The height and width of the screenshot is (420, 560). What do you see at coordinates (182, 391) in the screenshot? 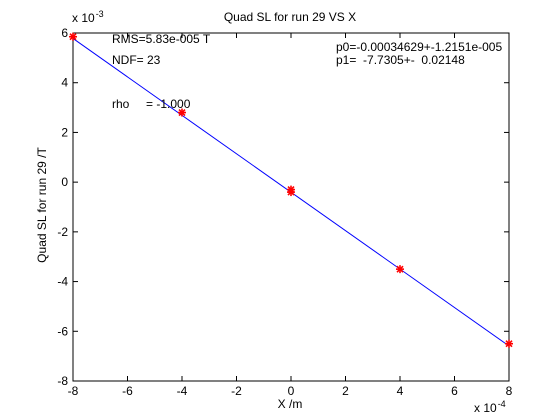
I see `x-tick-label: -4` at bounding box center [182, 391].